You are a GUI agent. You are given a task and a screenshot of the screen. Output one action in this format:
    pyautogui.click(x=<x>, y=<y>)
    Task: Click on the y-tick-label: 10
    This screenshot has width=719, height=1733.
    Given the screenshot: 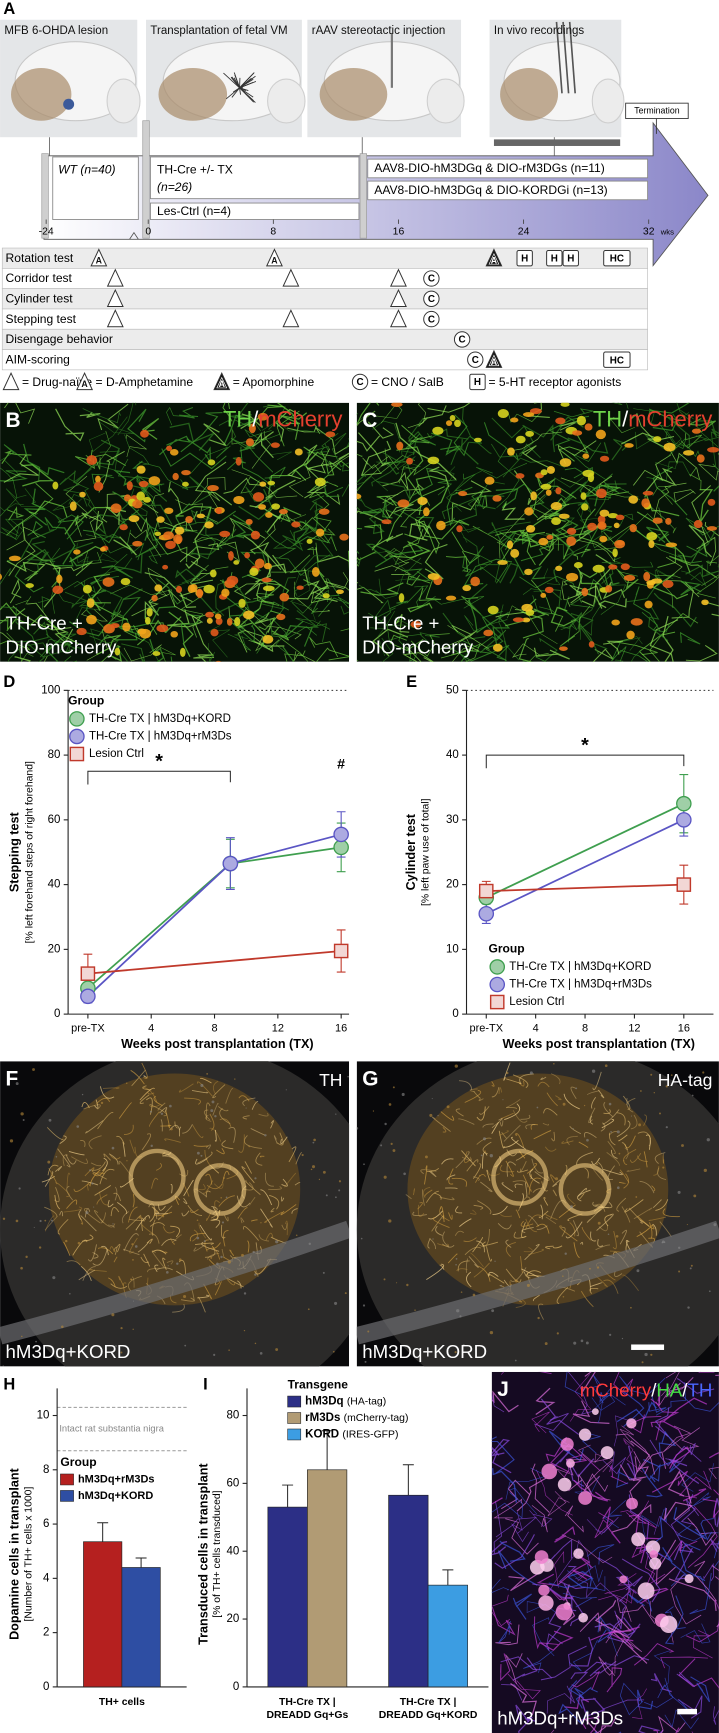 What is the action you would take?
    pyautogui.click(x=452, y=949)
    